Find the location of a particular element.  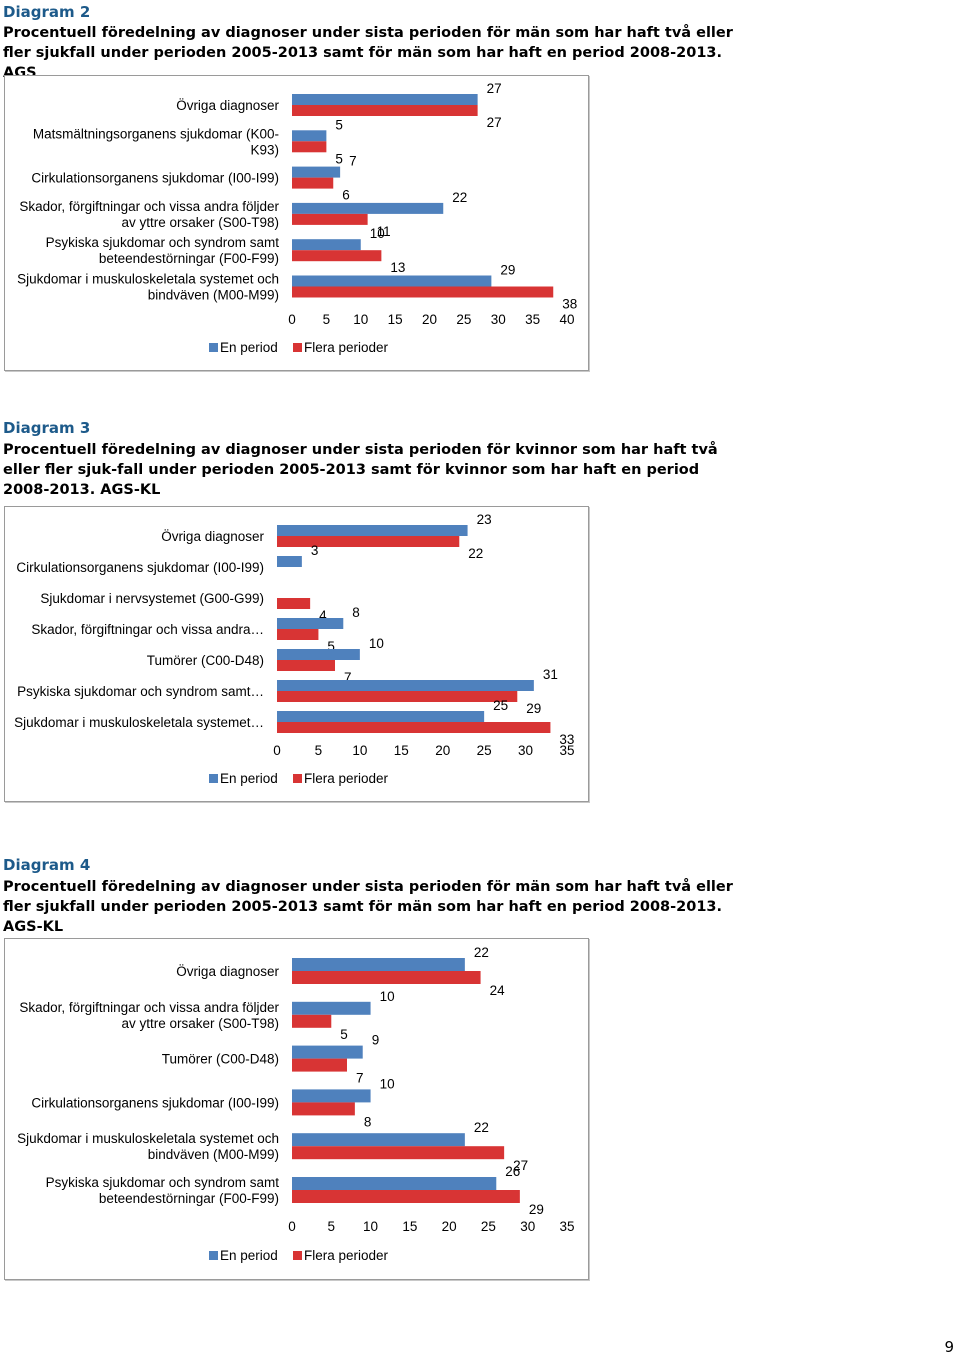

x-tick-label: 20 is located at coordinates (429, 319).